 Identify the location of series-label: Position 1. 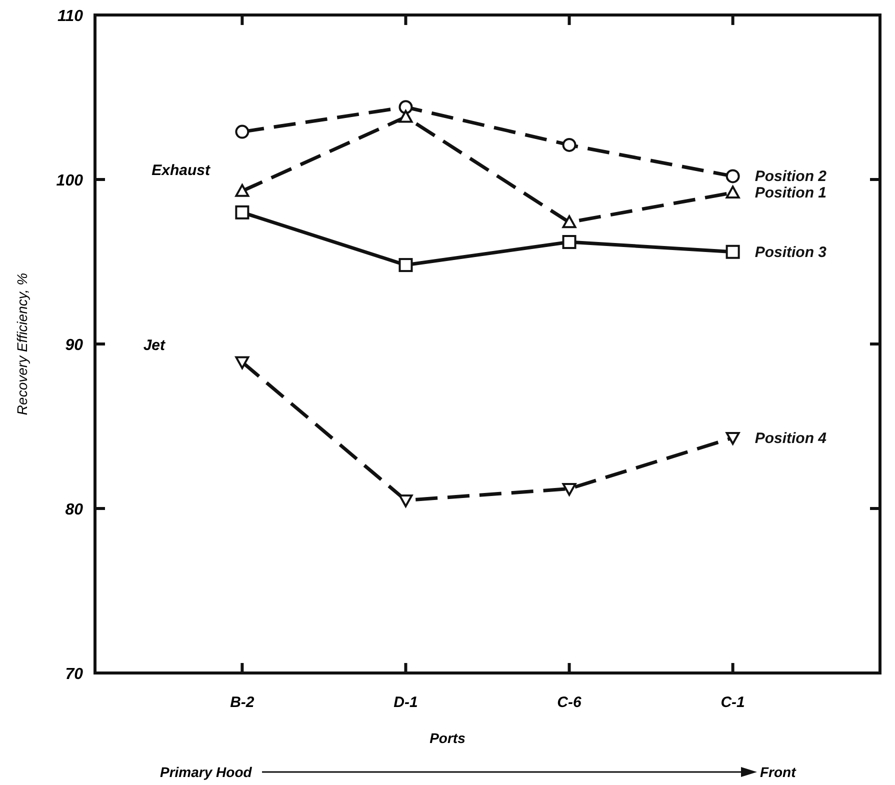
(790, 193).